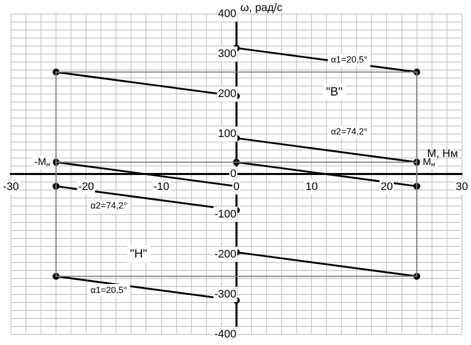  I want to click on x-tick-label: 20, so click(386, 186).